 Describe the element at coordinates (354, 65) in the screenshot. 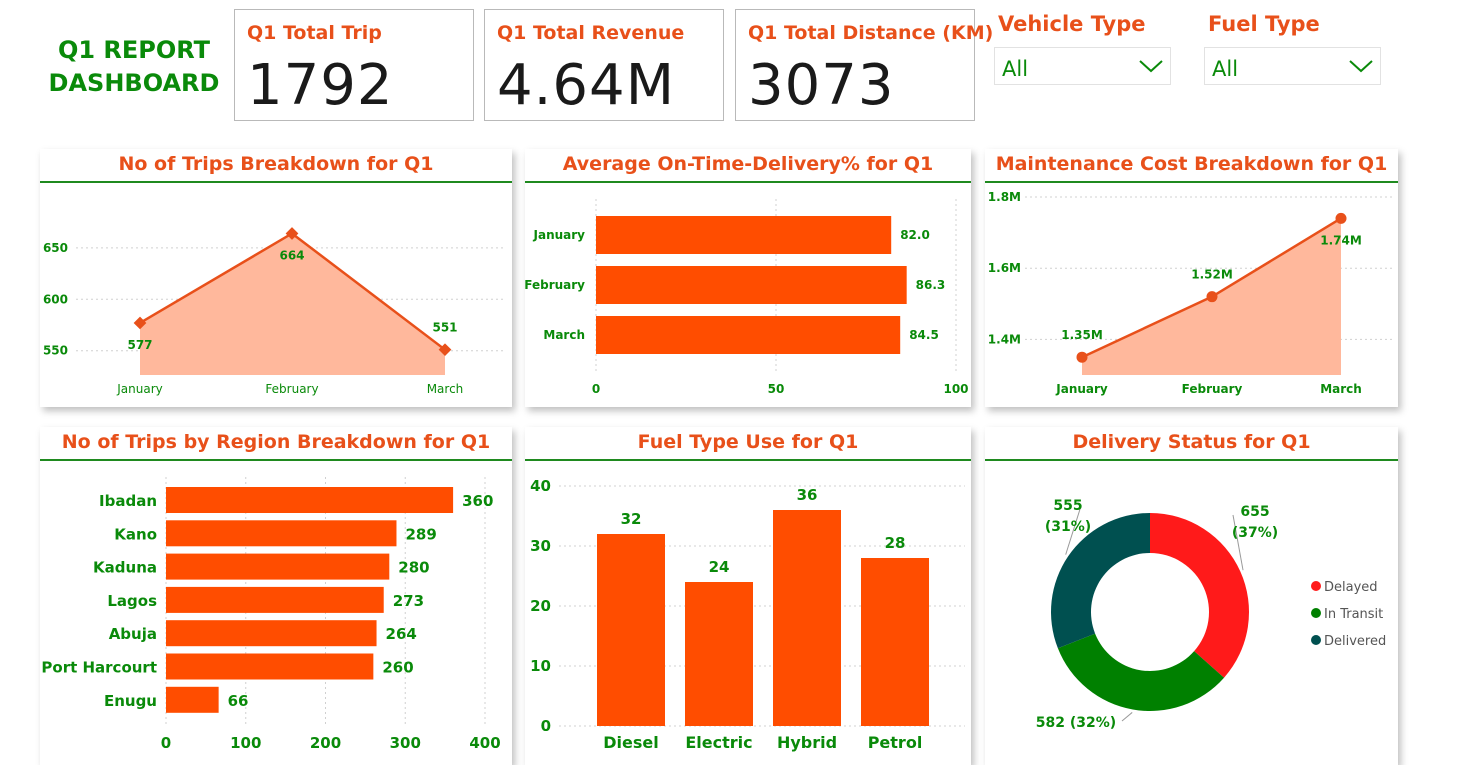

I see `kpi-card-total-trip: Q1 Total Trip 1792` at that location.